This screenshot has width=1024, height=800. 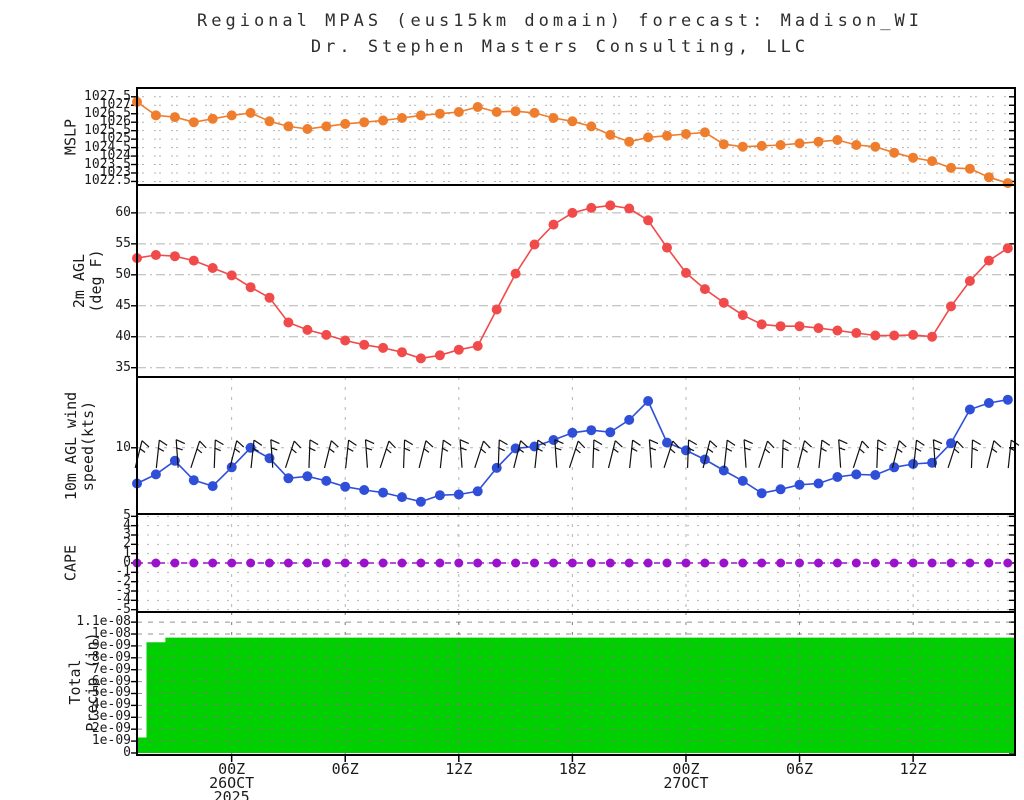 What do you see at coordinates (123, 447) in the screenshot?
I see `wind-ytick-label: 10` at bounding box center [123, 447].